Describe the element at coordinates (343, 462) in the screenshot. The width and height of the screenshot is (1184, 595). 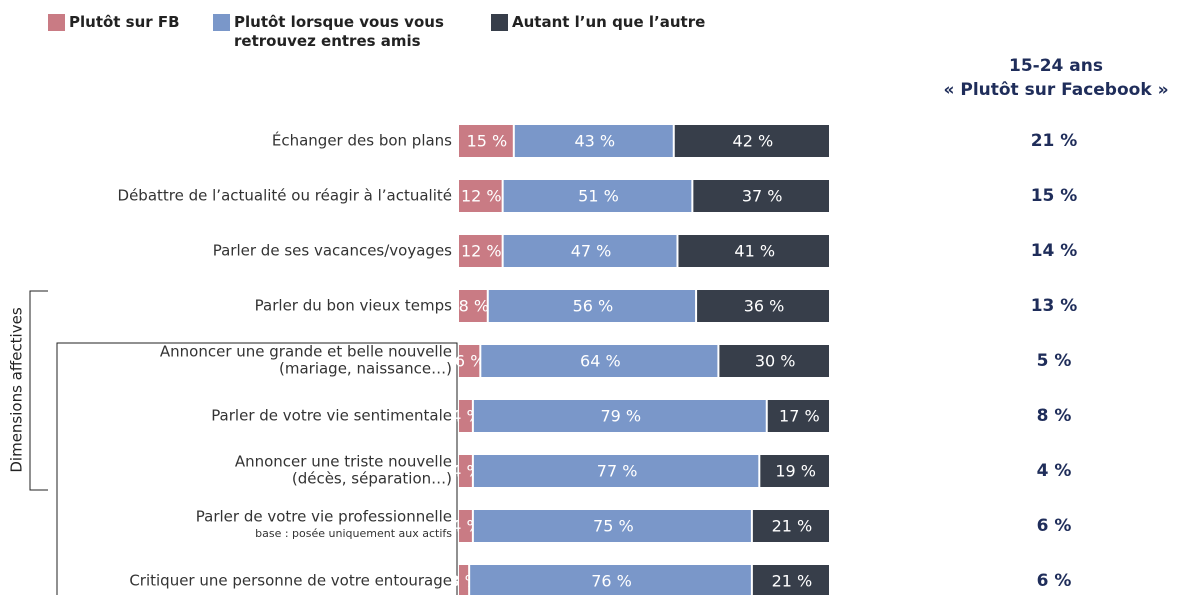
I see `category-label: Annoncer une triste nouvelle` at that location.